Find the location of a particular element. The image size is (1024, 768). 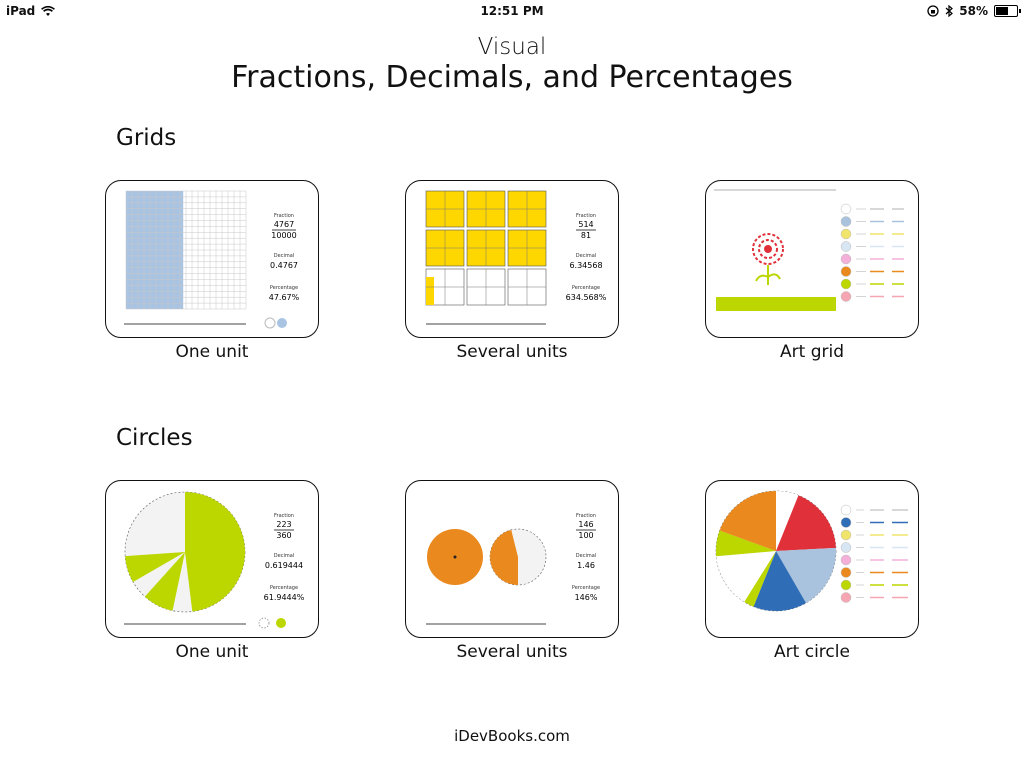

unit-circle-slices is located at coordinates (185, 552).